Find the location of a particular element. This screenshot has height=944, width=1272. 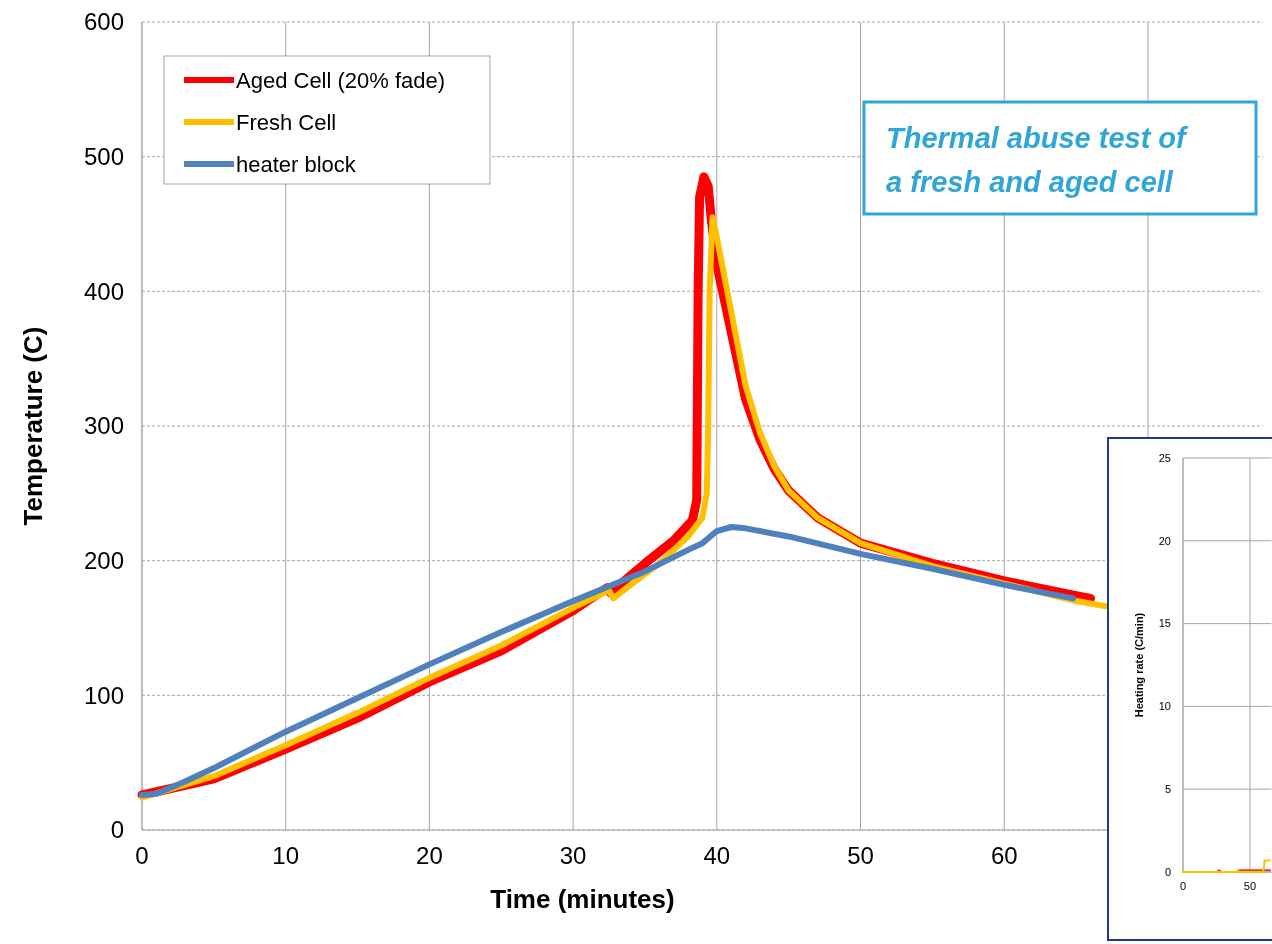

legend-label: heater block is located at coordinates (296, 164).